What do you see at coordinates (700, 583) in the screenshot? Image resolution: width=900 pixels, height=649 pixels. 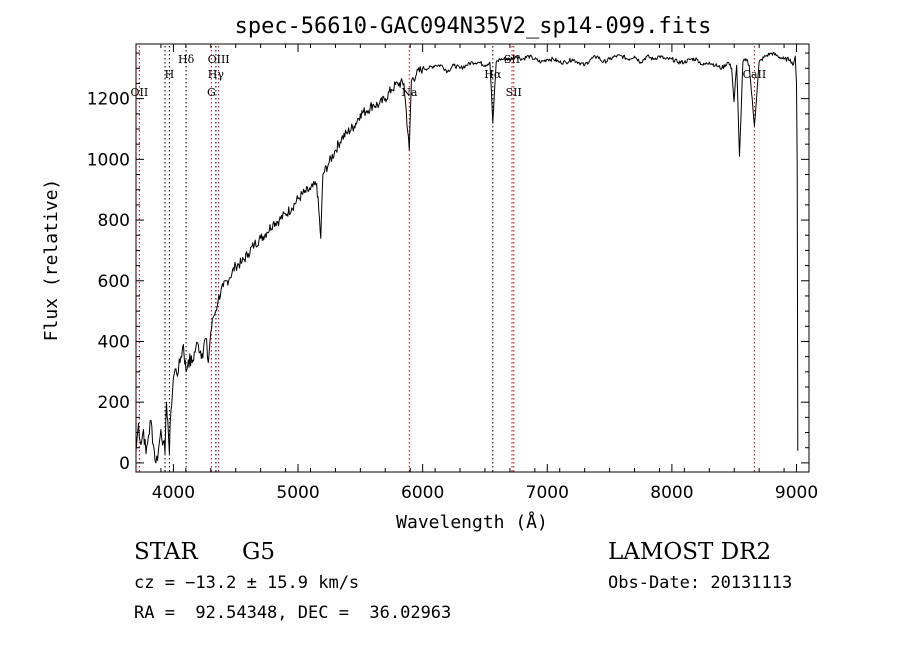 I see `obs-date: Obs-Date: 20131113` at bounding box center [700, 583].